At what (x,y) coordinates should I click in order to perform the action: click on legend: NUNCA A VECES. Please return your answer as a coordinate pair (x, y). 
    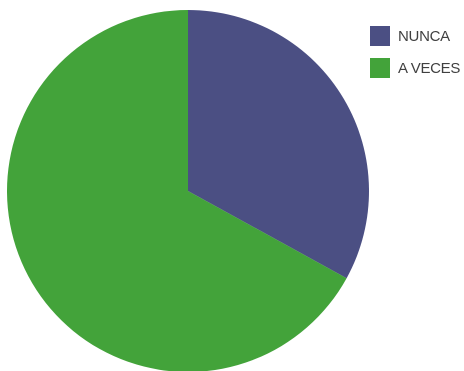
    Looking at the image, I should click on (415, 58).